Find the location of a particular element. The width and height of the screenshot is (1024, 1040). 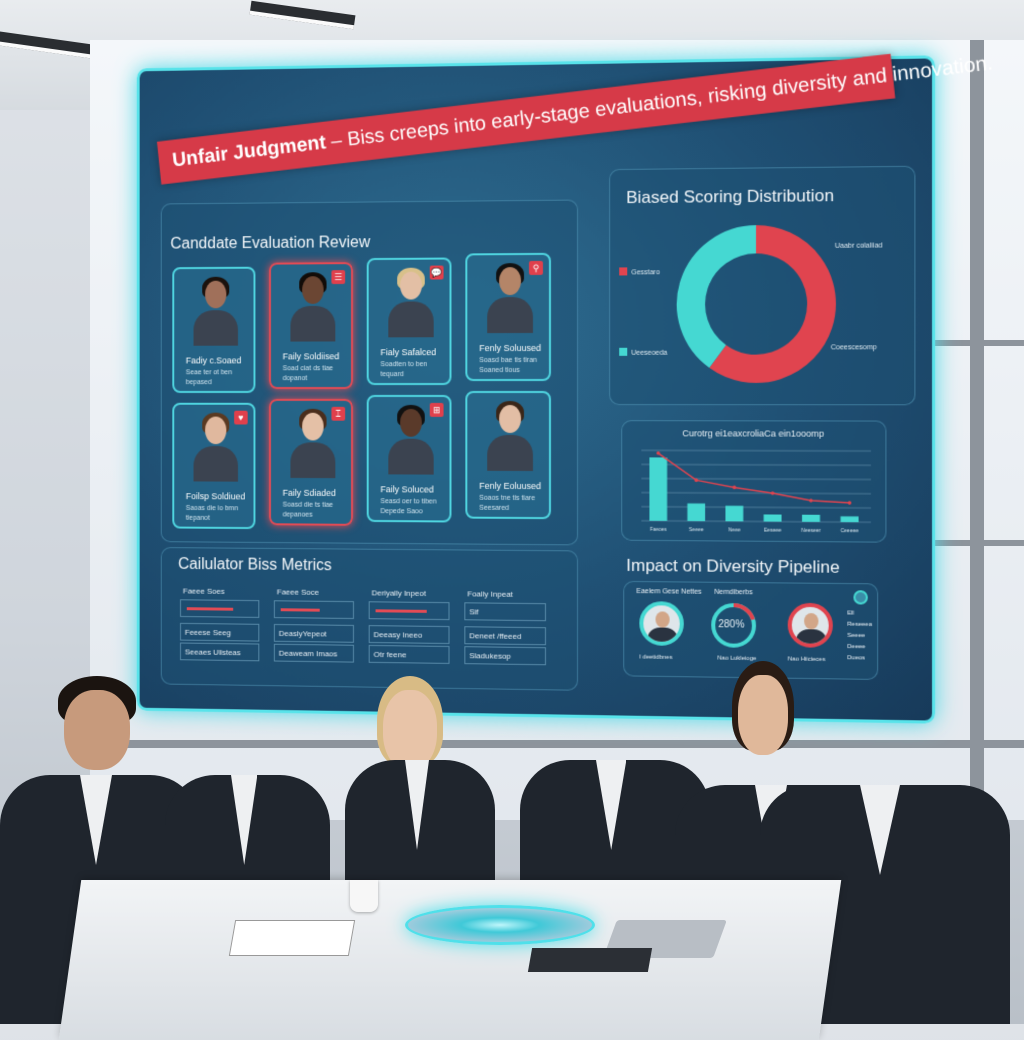

pipeline-list-item: Dueos is located at coordinates (856, 658).